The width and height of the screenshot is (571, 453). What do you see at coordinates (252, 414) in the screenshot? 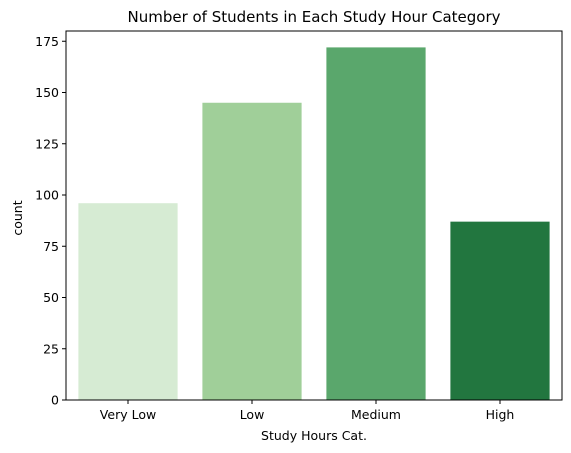
I see `x-tick-label: Low` at bounding box center [252, 414].